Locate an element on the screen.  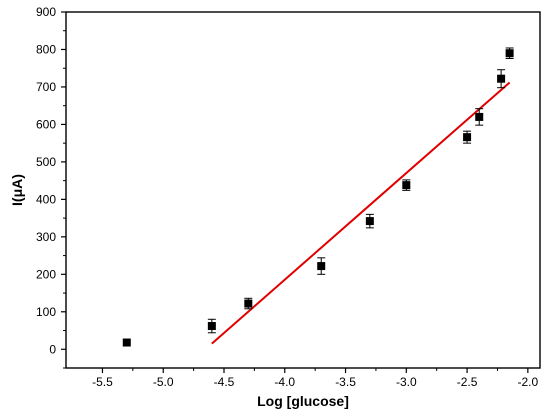
y-tick-label: 400 is located at coordinates (46, 199).